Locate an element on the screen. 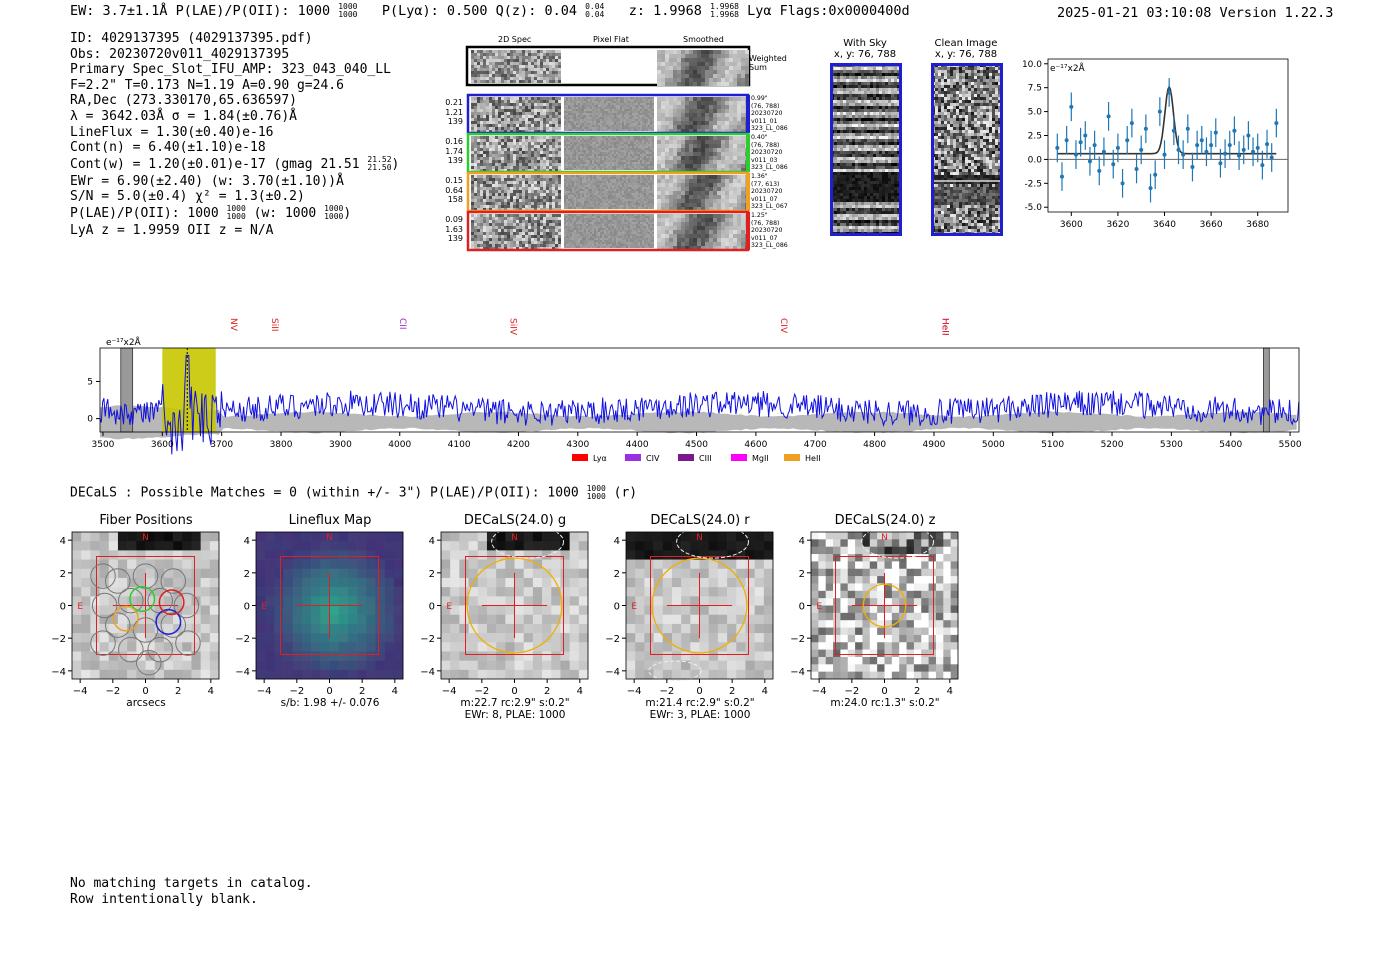 This screenshot has width=1400, height=953. stamp-smooth-row is located at coordinates (703, 115).